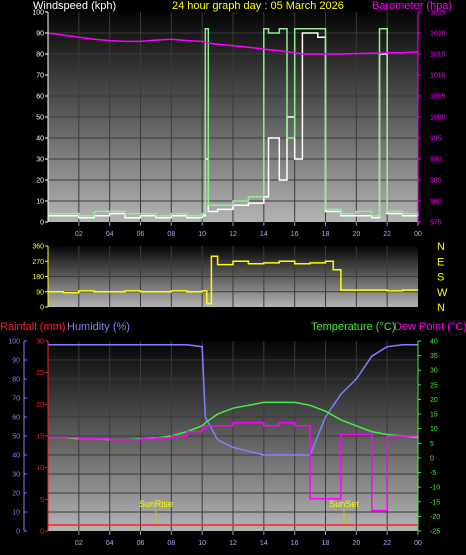 The image size is (466, 555). Describe the element at coordinates (40, 405) in the screenshot. I see `rainfall-axis-tick-label: 20` at that location.